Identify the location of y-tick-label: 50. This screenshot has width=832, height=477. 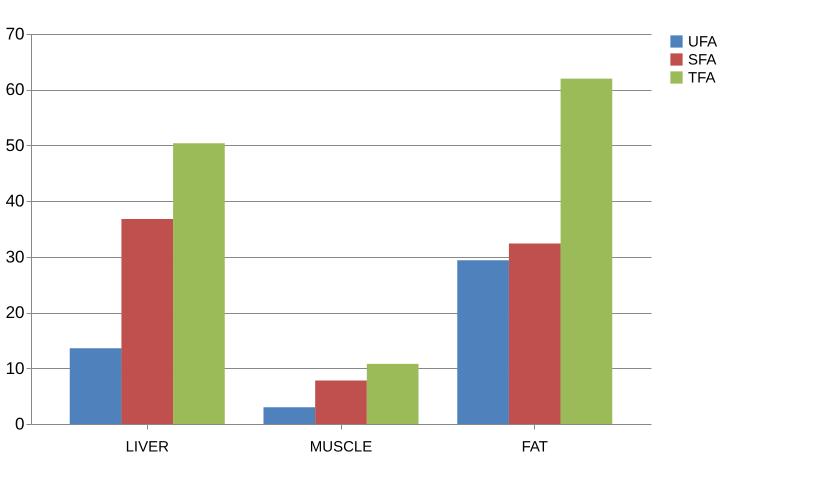
(15, 145).